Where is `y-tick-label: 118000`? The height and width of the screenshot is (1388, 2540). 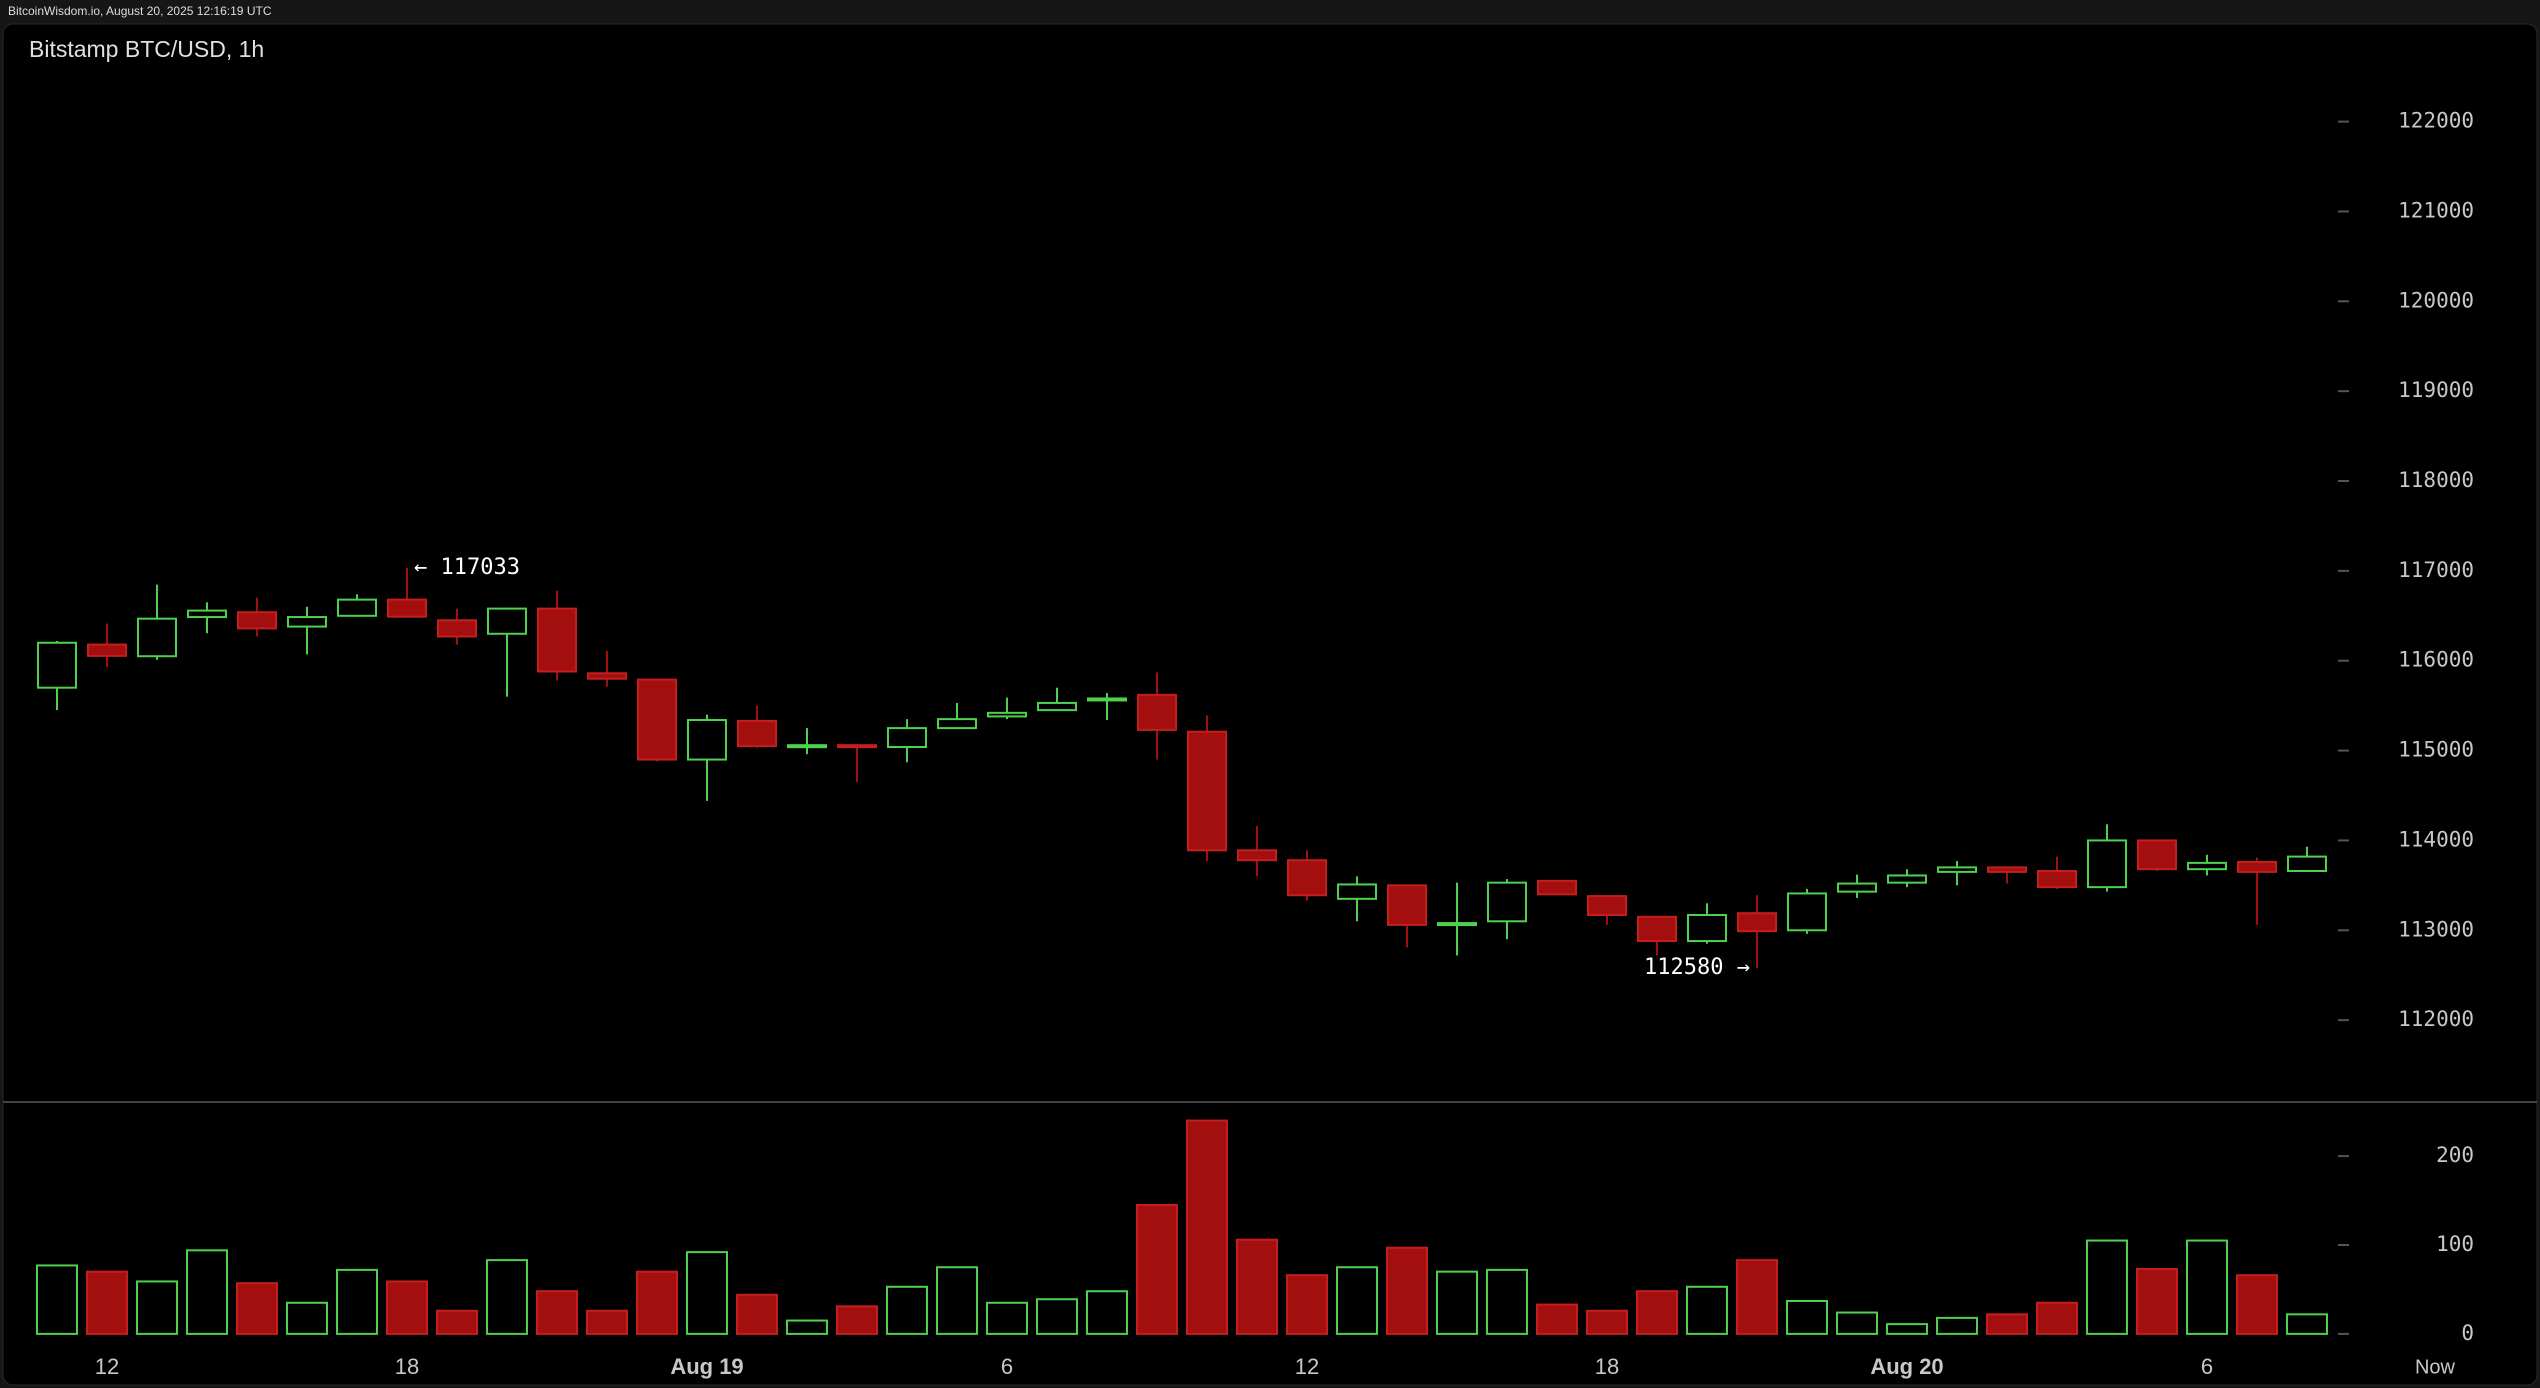 y-tick-label: 118000 is located at coordinates (2436, 480).